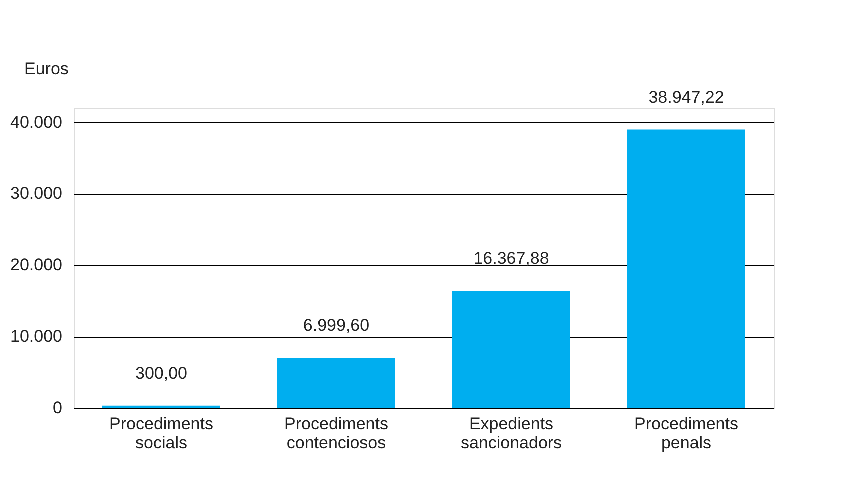 The image size is (843, 491). I want to click on y-axis-title: Euros, so click(46, 69).